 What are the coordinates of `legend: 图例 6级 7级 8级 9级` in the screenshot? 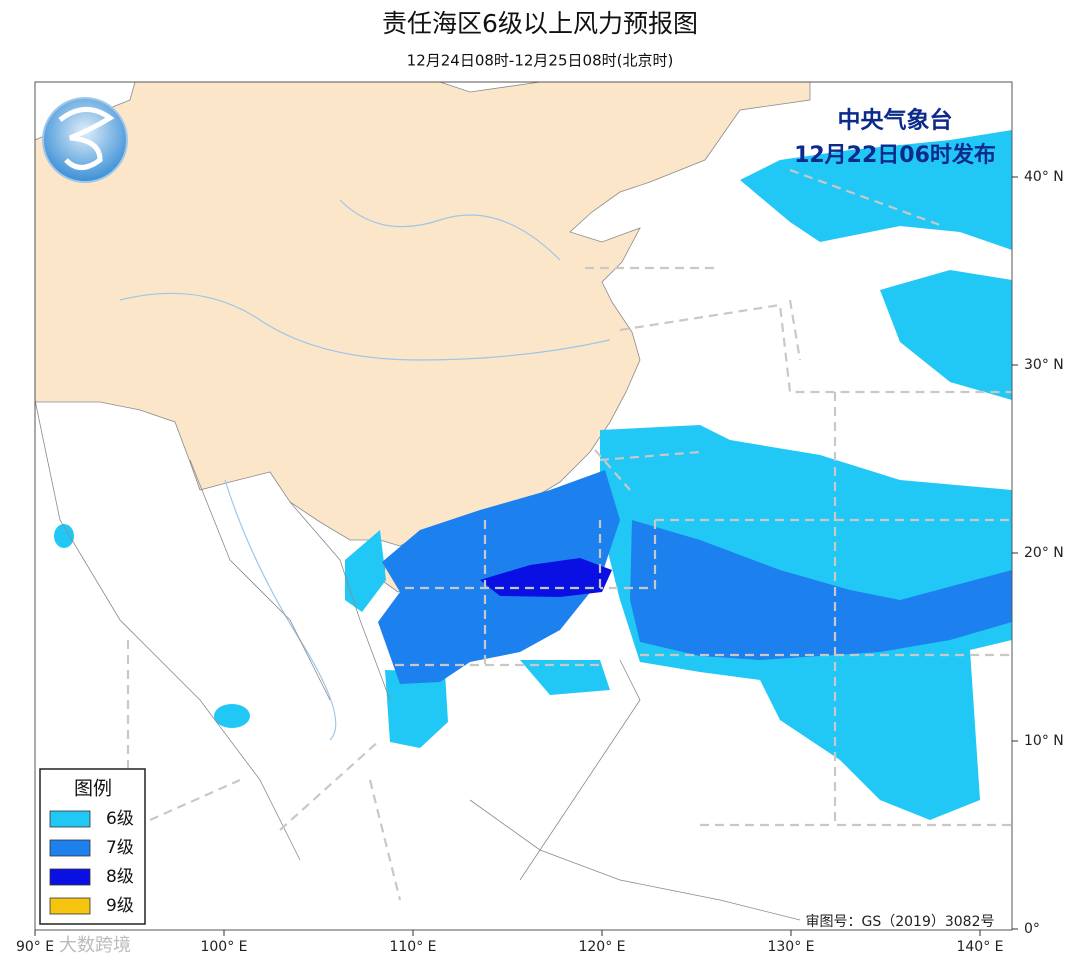 It's located at (92, 846).